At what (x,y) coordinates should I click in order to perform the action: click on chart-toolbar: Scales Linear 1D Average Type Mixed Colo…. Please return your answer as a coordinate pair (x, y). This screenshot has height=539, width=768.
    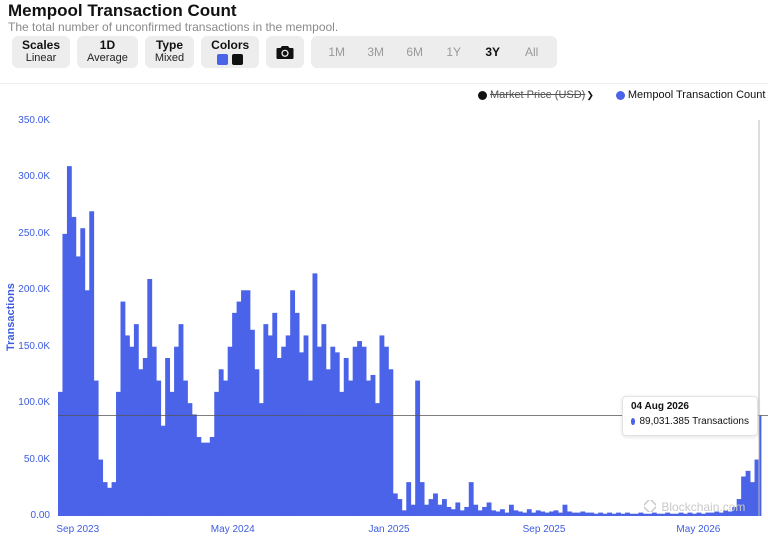
    Looking at the image, I should click on (285, 52).